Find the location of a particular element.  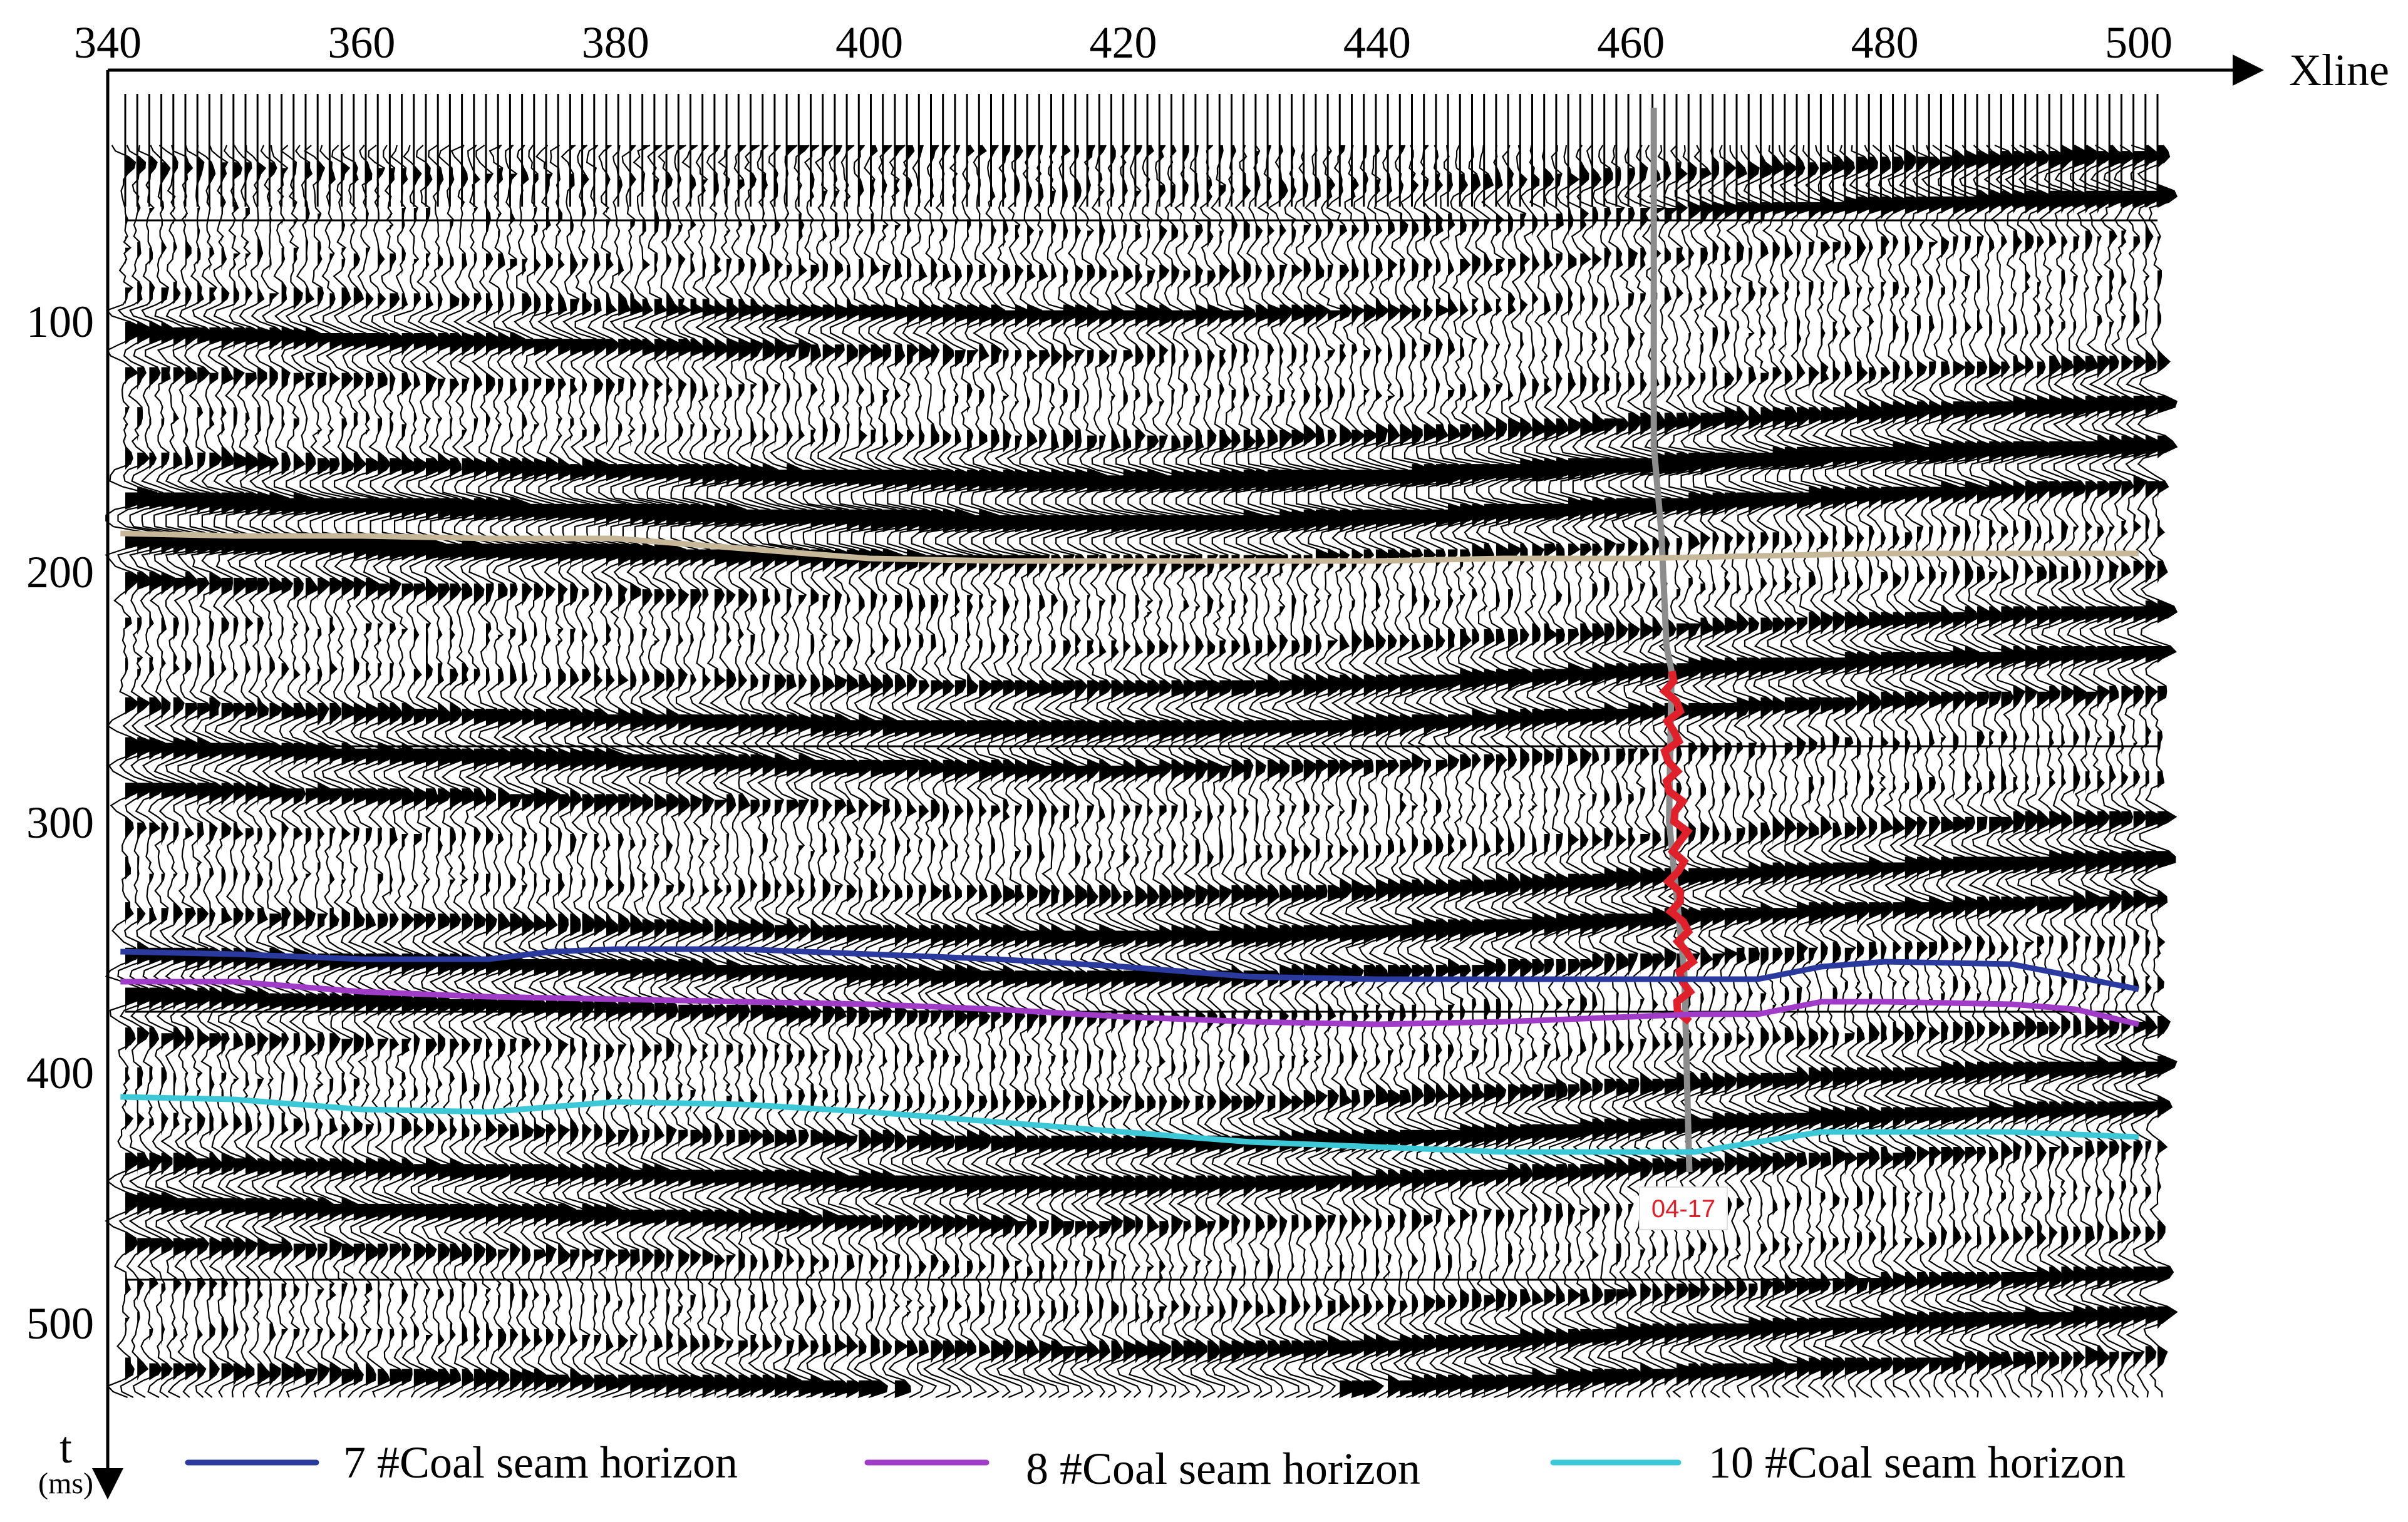

trace-headers is located at coordinates (1141, 150).